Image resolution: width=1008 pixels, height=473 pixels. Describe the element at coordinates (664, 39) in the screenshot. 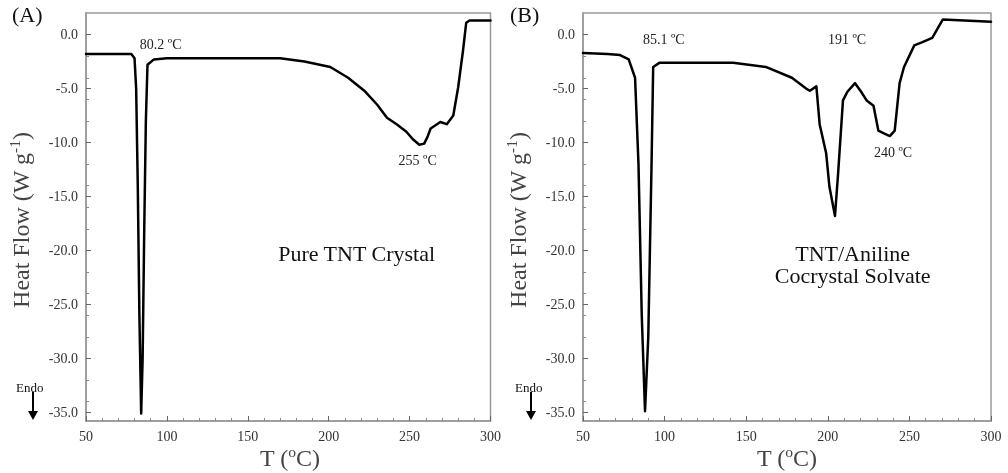

I see `annotation: 85.1 ºC` at that location.